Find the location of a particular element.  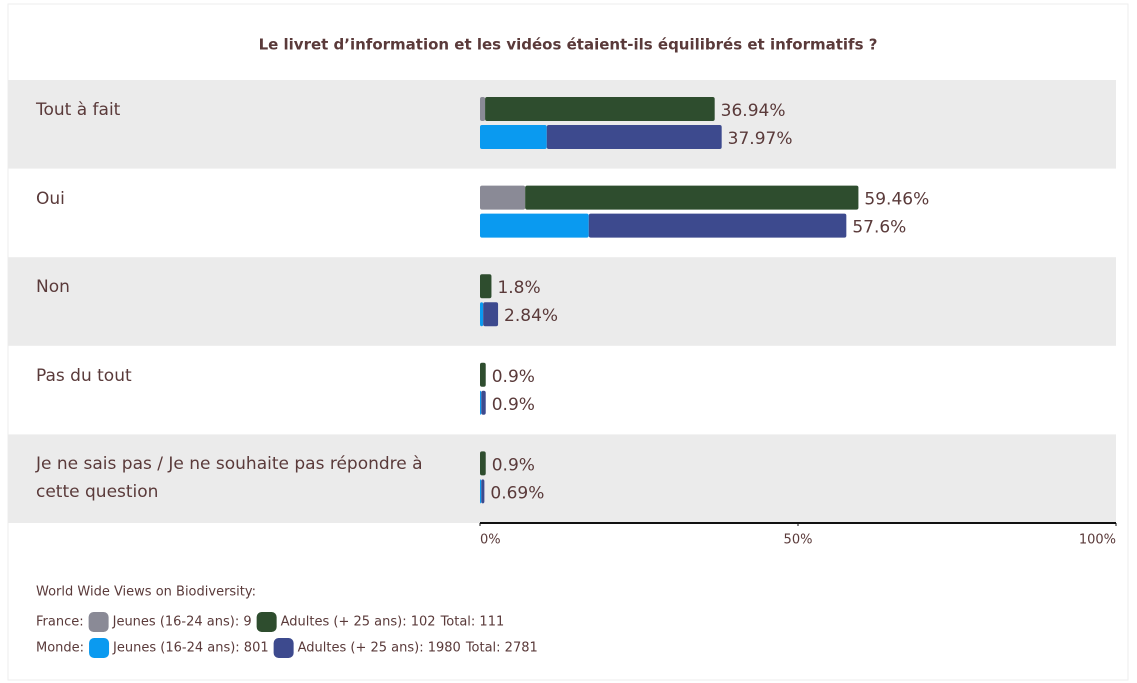

legend-label: Jeunes (16-24 ans): 9 is located at coordinates (182, 622).